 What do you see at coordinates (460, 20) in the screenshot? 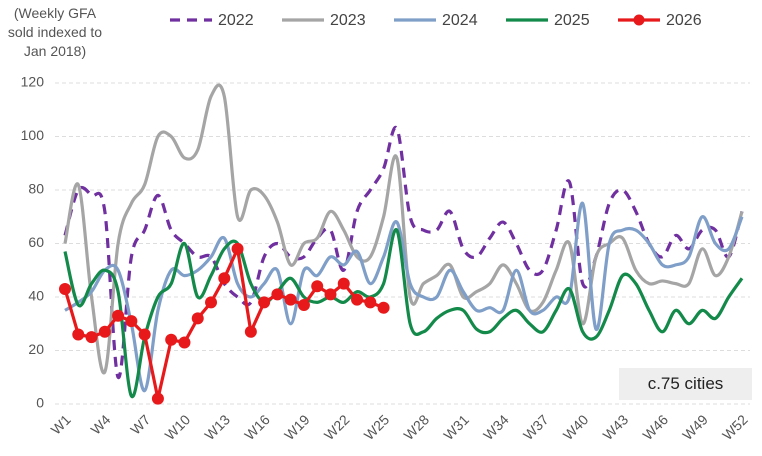
I see `legend-label: 2024` at bounding box center [460, 20].